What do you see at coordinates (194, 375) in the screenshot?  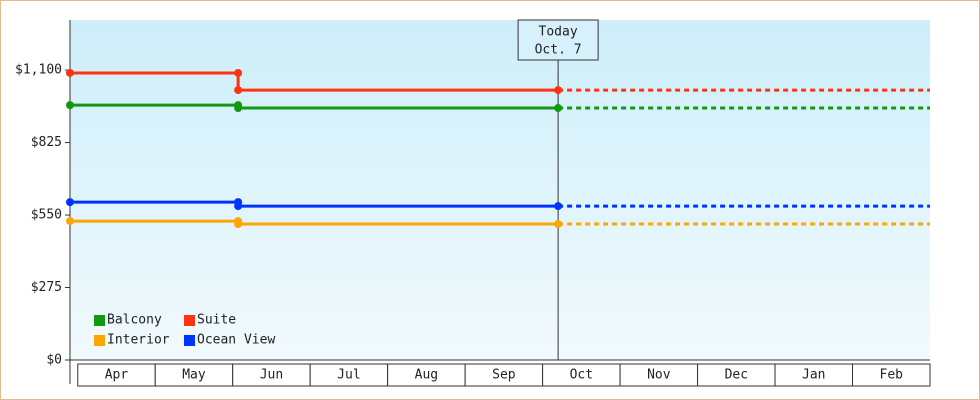 I see `x-tick-label: May` at bounding box center [194, 375].